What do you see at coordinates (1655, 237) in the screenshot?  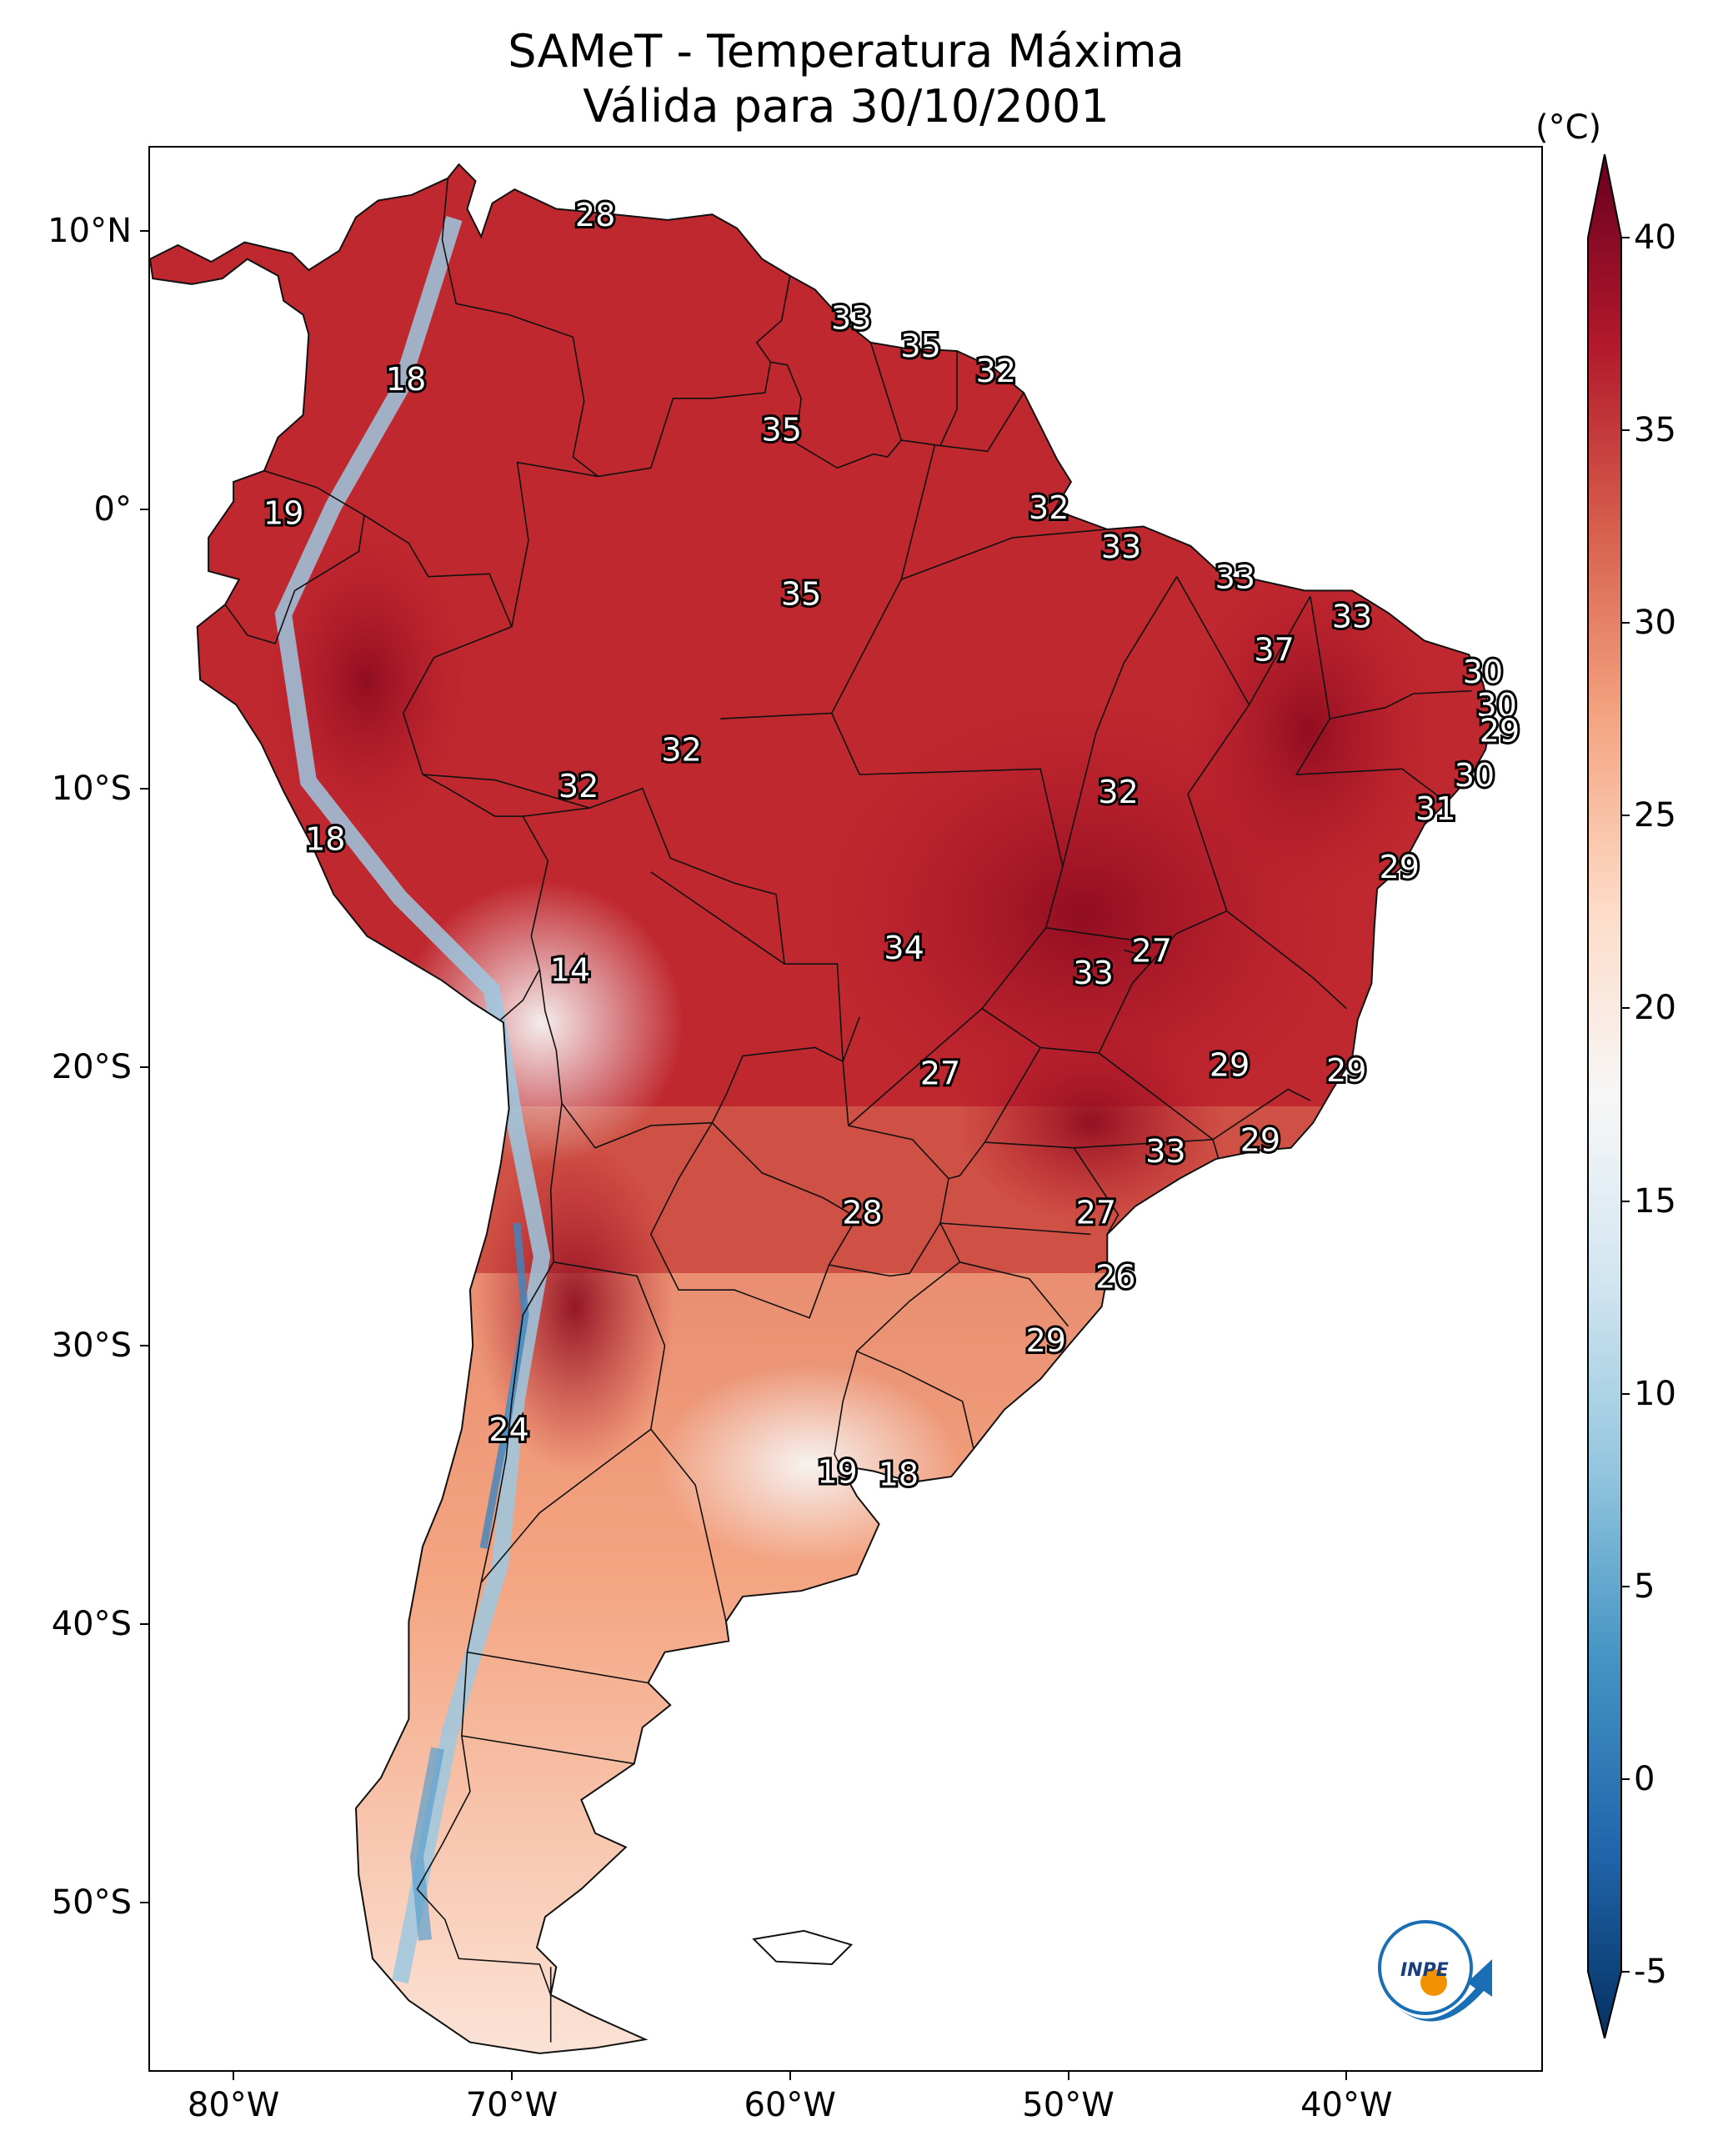 I see `colorbar-tick-label: 40` at bounding box center [1655, 237].